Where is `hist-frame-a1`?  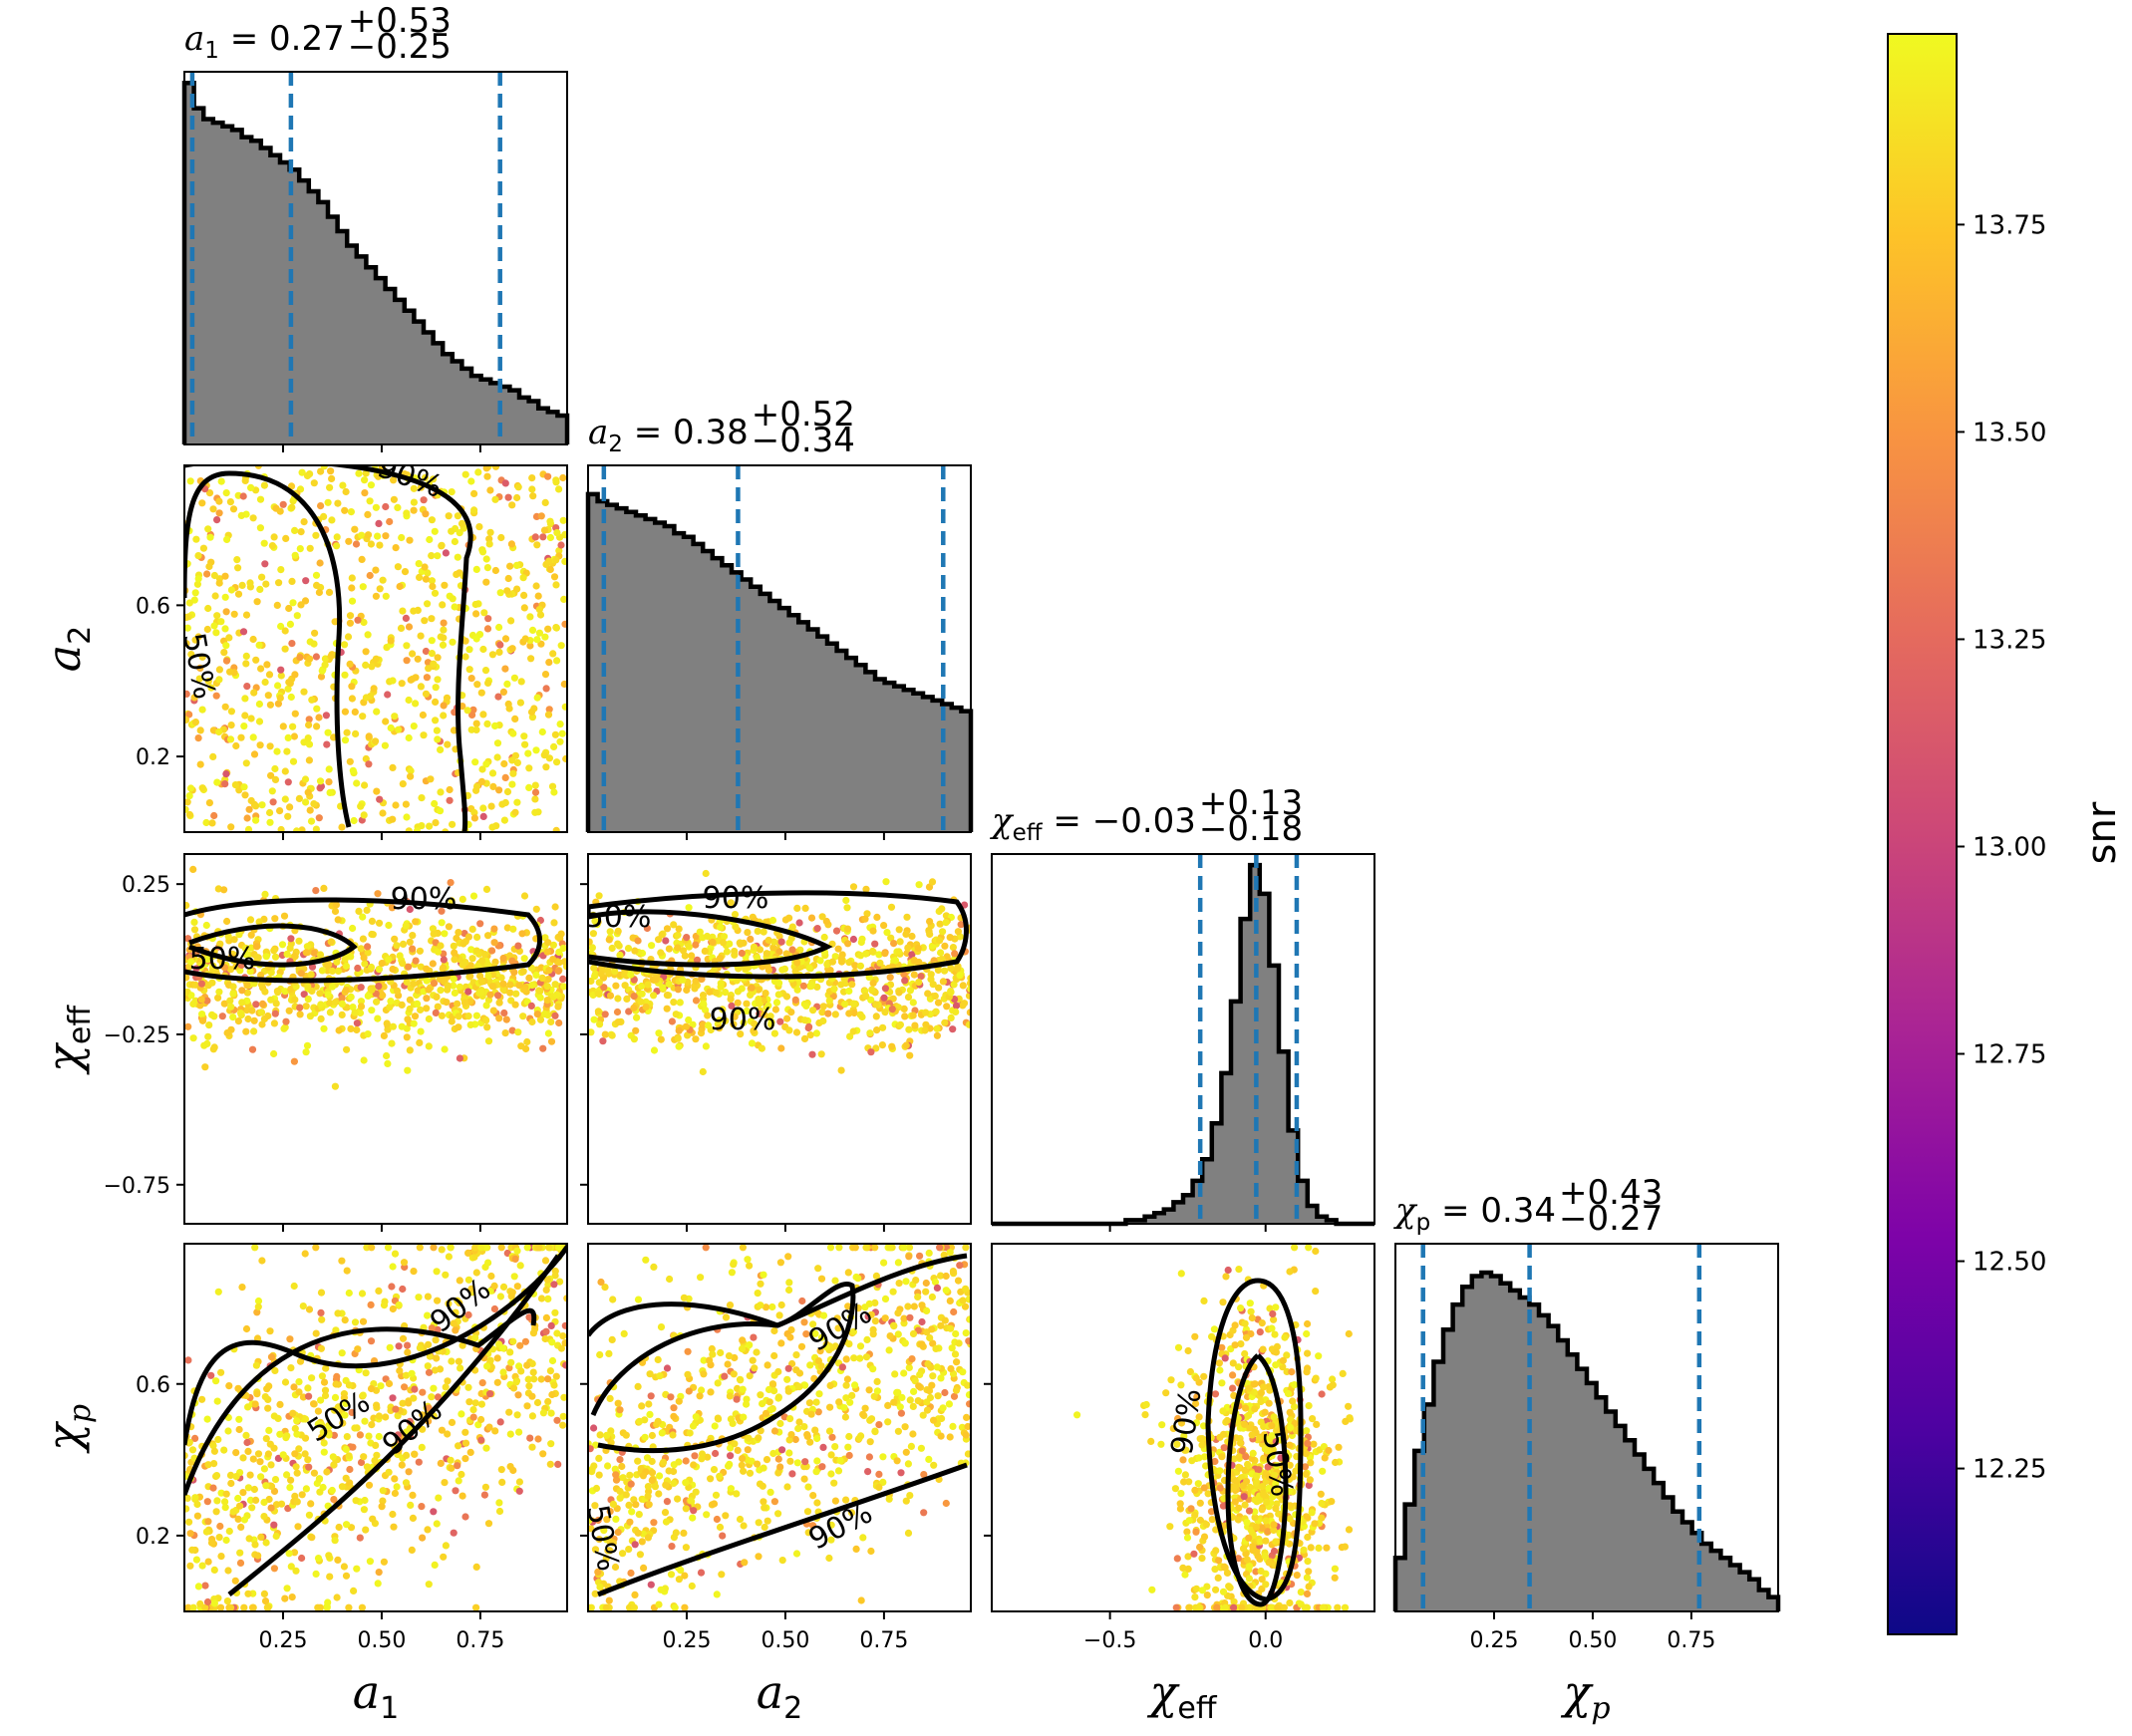
hist-frame-a1 is located at coordinates (376, 258).